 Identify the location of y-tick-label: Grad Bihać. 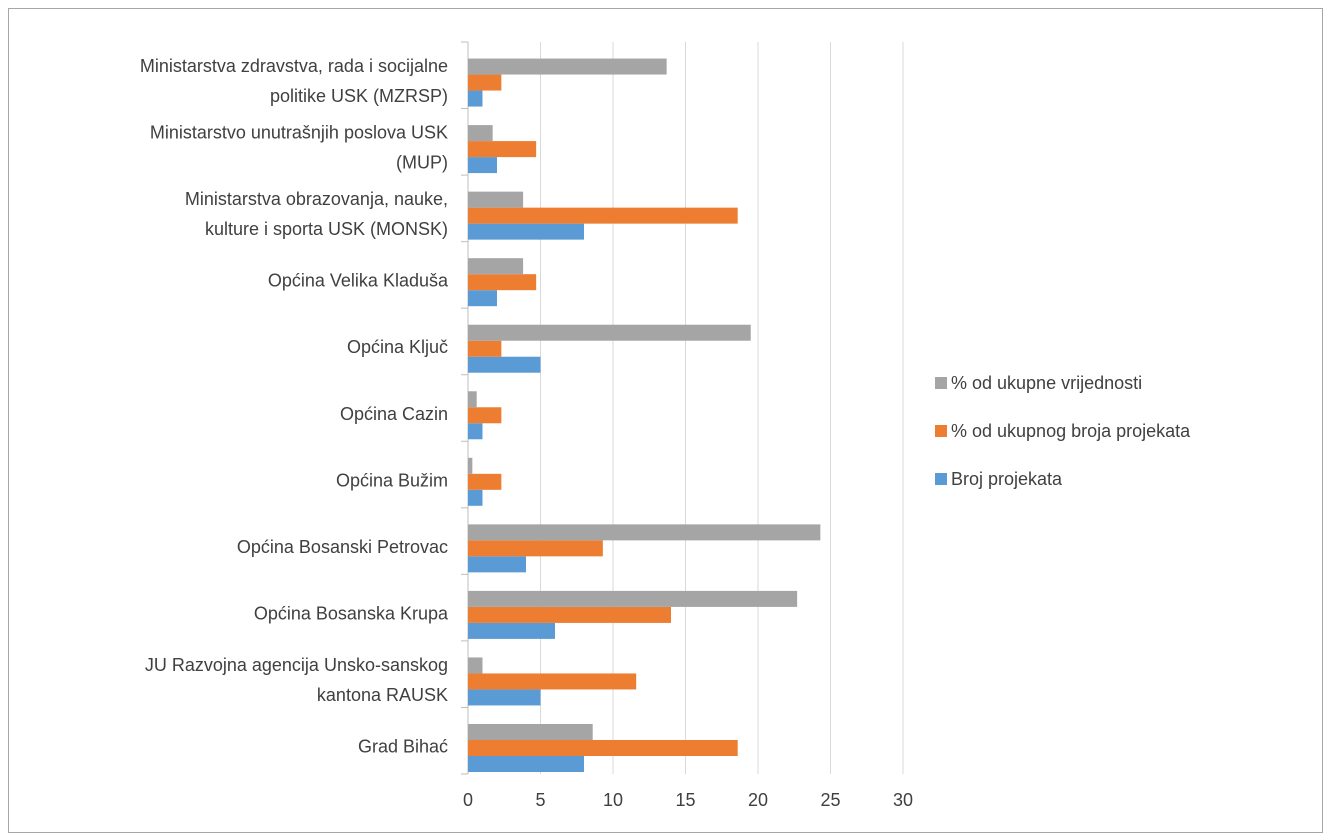
(403, 746).